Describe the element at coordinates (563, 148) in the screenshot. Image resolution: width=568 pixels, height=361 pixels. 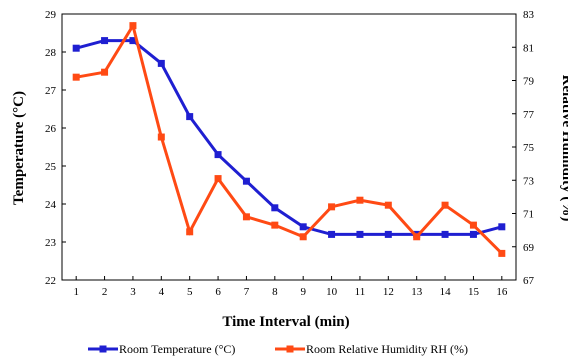
I see `y2-axis-title: Relative Humidity (%)` at that location.